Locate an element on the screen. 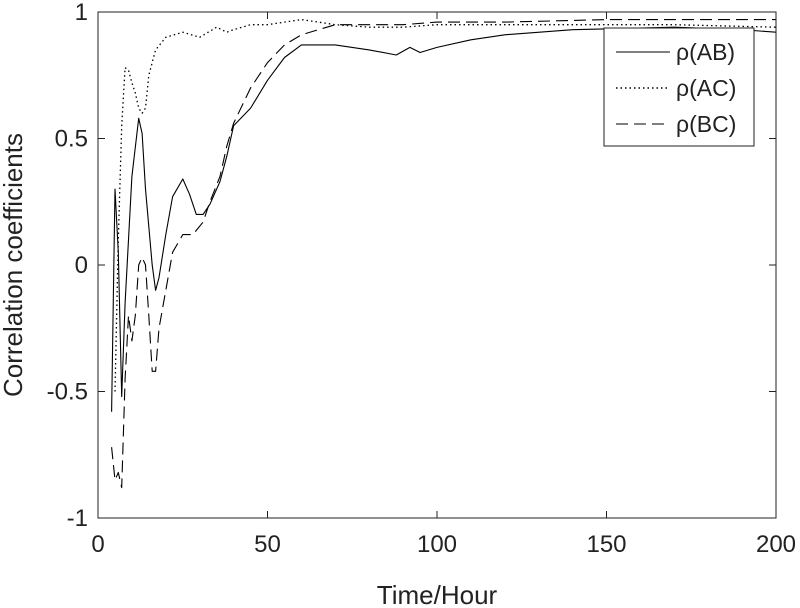 This screenshot has height=608, width=800. x-tick-label: 200 is located at coordinates (776, 544).